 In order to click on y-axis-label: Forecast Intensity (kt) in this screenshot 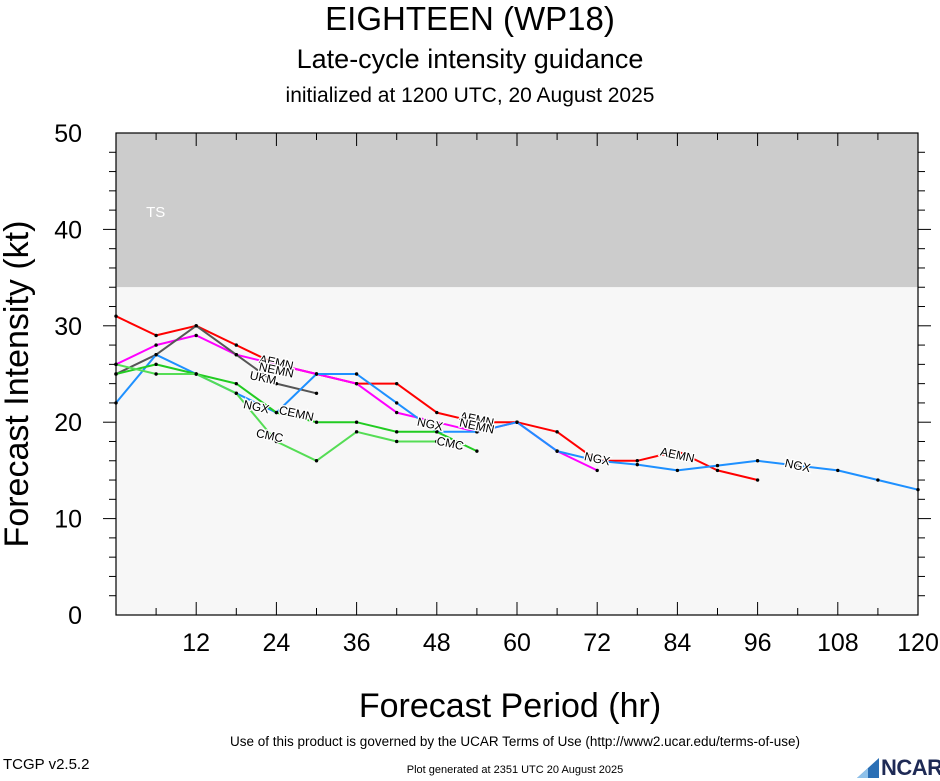, I will do `click(18, 384)`.